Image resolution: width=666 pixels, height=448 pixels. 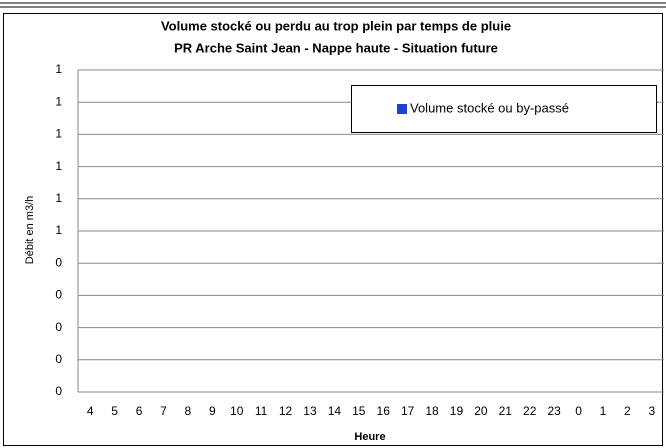 What do you see at coordinates (457, 411) in the screenshot?
I see `x-tick-label: 19` at bounding box center [457, 411].